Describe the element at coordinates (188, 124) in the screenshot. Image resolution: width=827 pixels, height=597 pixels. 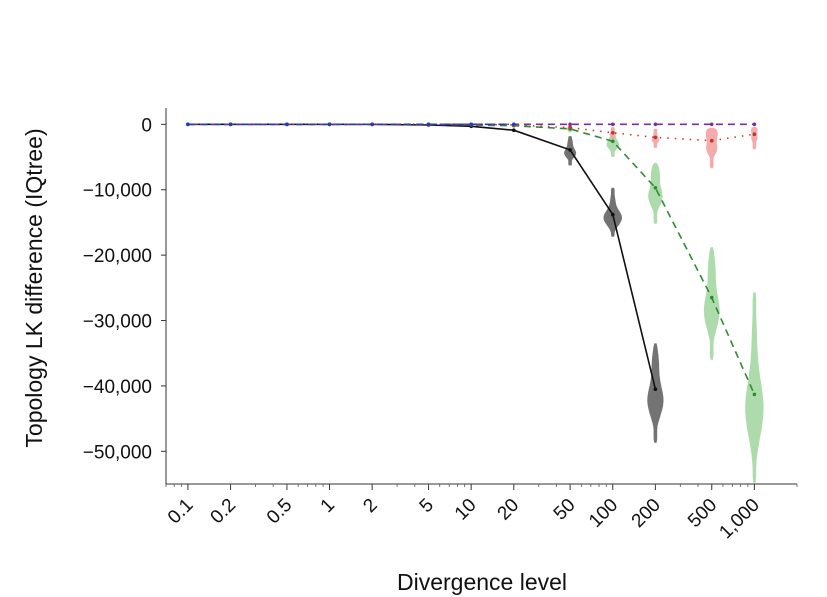
I see `data-point-4-0.1` at that location.